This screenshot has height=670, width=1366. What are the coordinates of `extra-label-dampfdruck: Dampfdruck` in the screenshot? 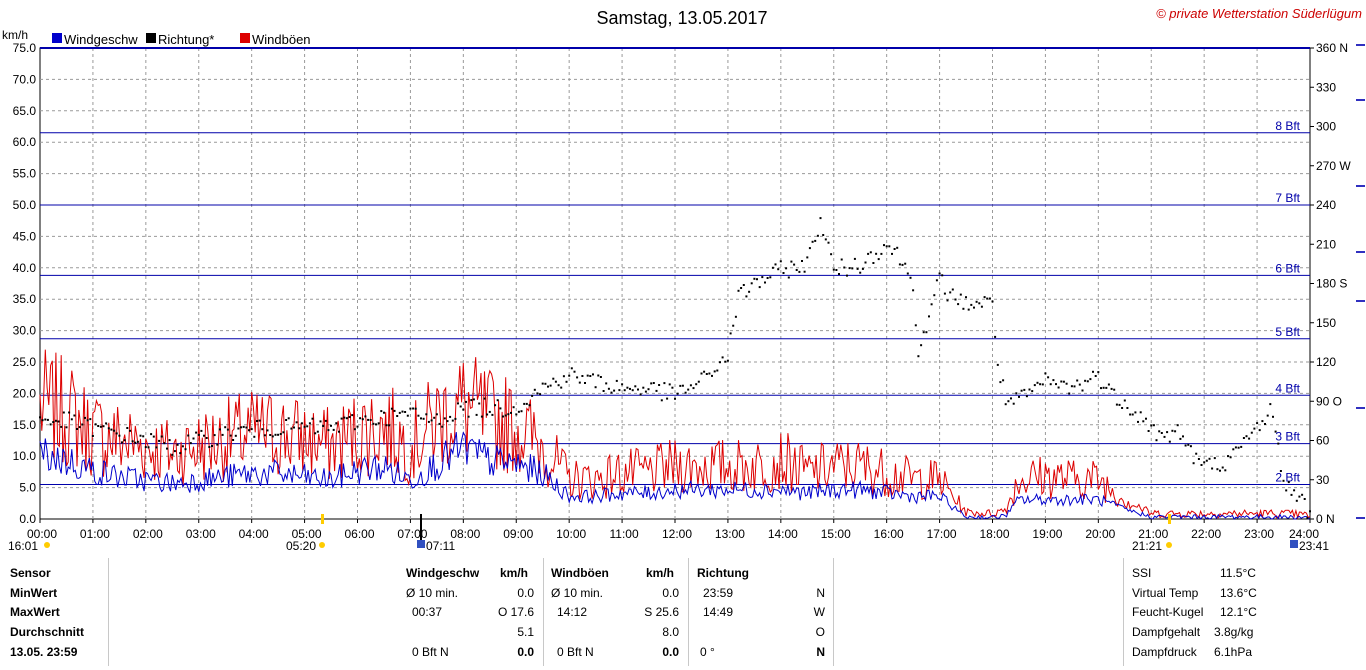 It's located at (1164, 652).